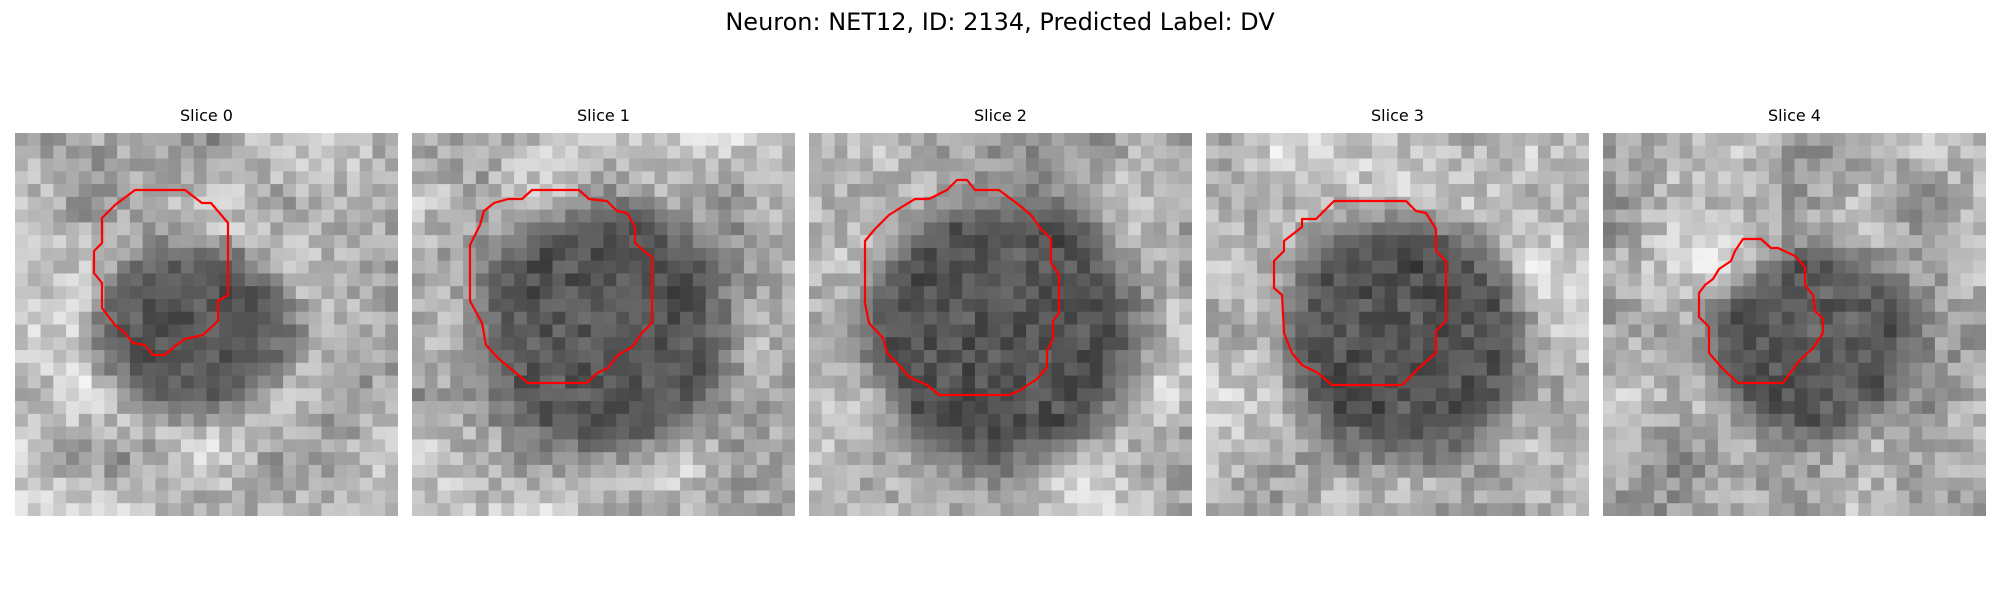  I want to click on slice-0-canvas, so click(206, 324).